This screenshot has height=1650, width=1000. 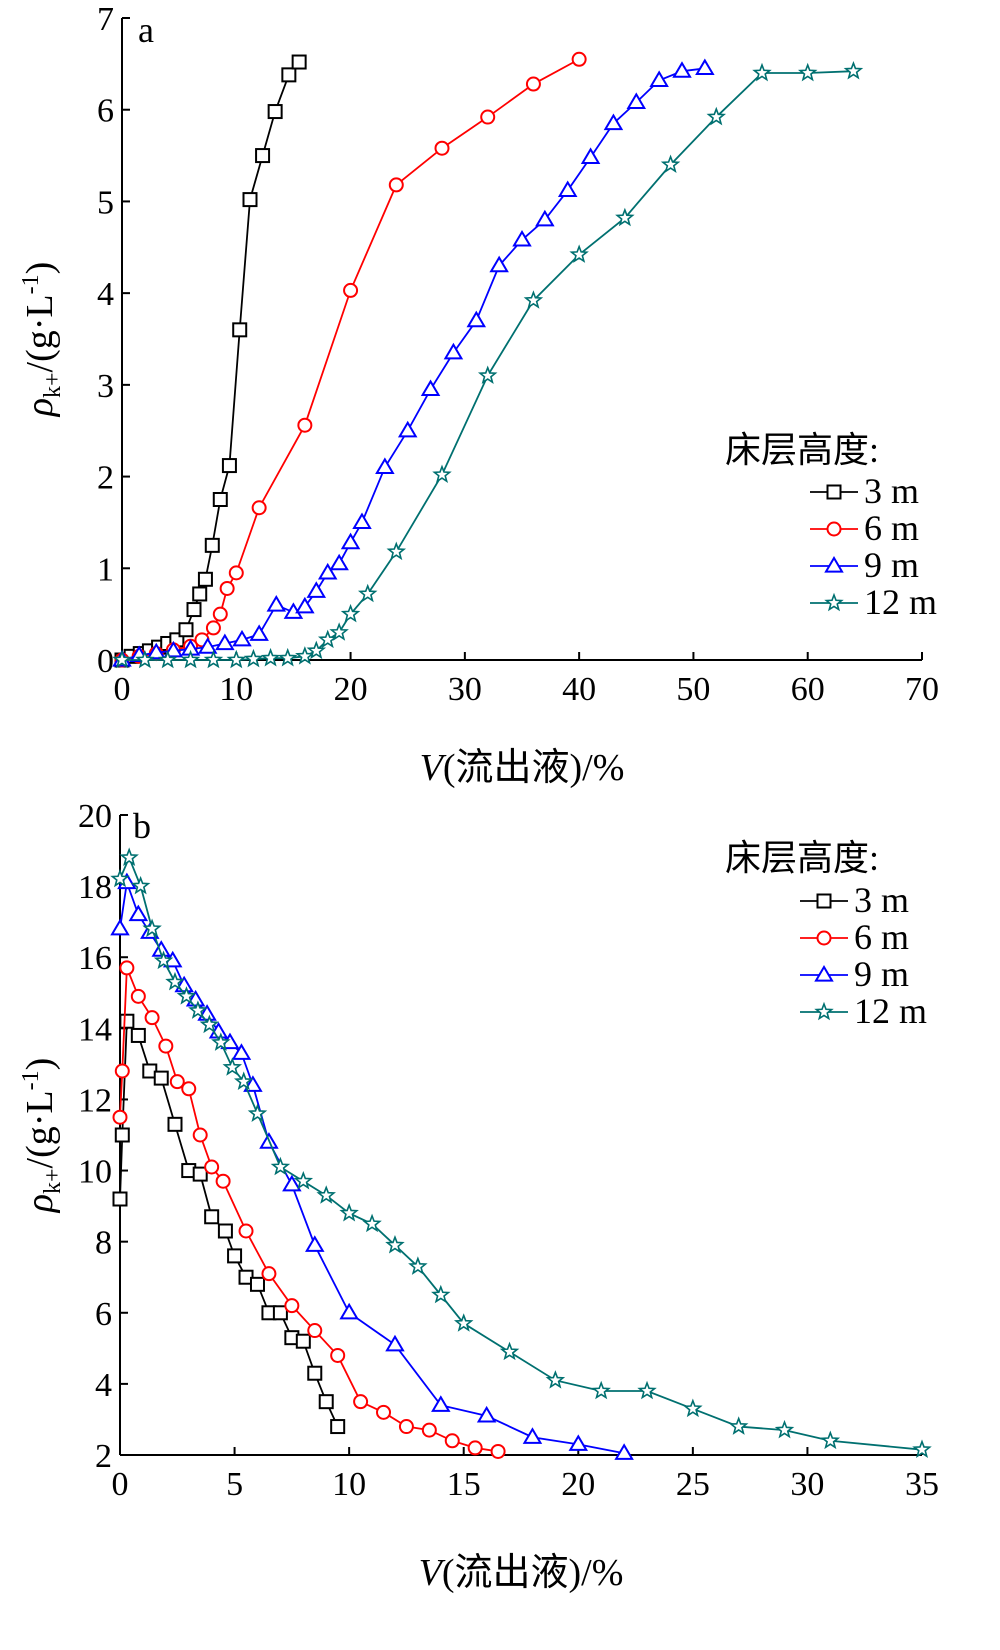 I want to click on panel-a-y-tick-label: 7, so click(x=105, y=19).